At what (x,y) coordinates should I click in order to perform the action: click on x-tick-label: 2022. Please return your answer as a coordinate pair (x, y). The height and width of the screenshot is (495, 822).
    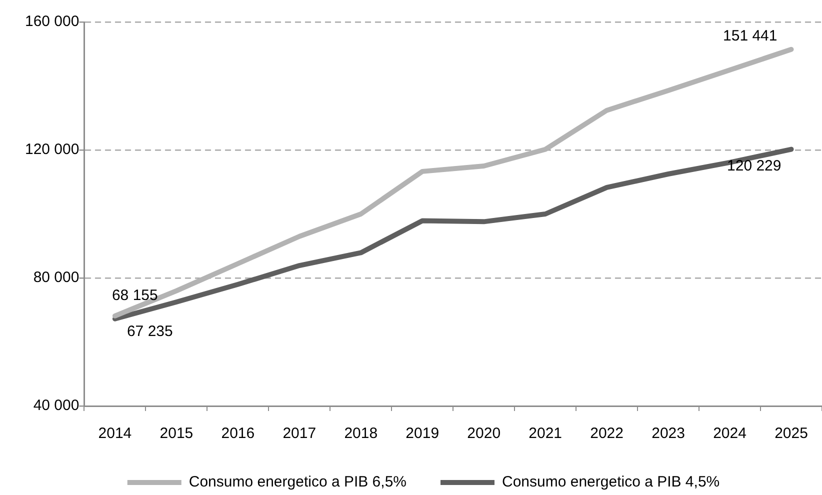
    Looking at the image, I should click on (607, 433).